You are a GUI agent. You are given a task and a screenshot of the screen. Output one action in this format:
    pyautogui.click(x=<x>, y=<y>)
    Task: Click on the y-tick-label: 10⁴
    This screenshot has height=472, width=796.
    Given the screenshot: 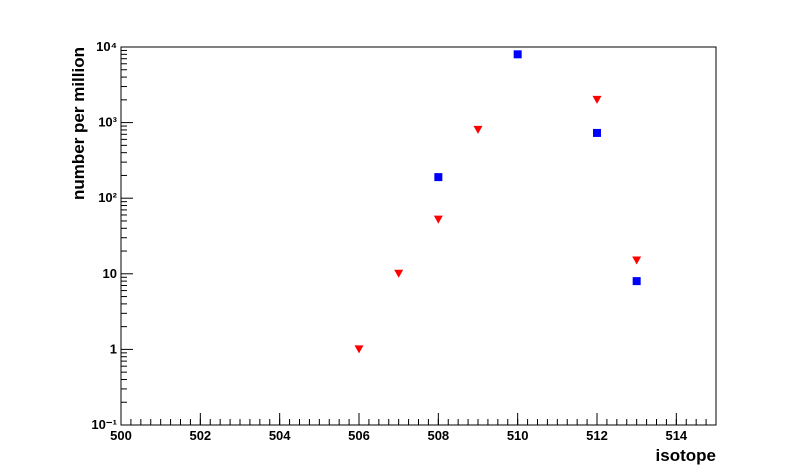 What is the action you would take?
    pyautogui.click(x=106, y=46)
    